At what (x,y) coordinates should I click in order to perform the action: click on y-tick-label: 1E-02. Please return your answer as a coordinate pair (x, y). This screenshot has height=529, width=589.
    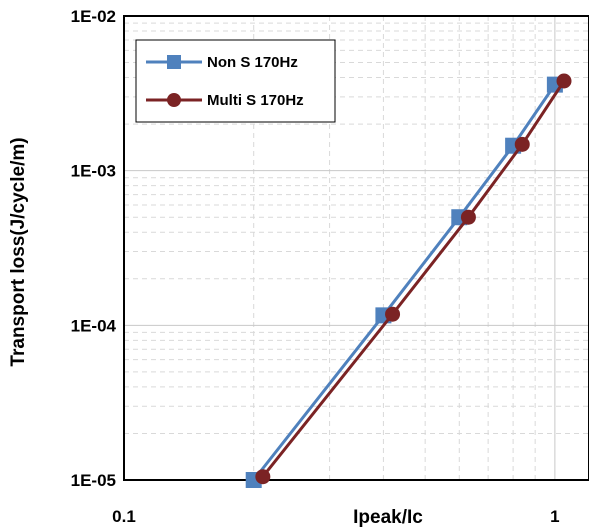
    Looking at the image, I should click on (93, 16).